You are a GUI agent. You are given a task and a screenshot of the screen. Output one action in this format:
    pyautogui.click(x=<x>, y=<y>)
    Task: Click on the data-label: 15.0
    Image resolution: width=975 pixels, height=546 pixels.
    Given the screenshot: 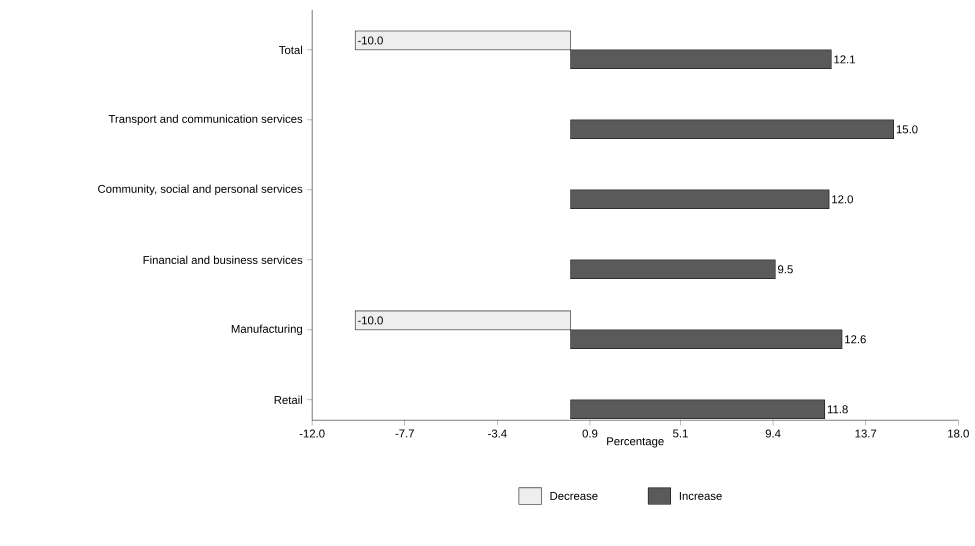 What is the action you would take?
    pyautogui.click(x=907, y=129)
    